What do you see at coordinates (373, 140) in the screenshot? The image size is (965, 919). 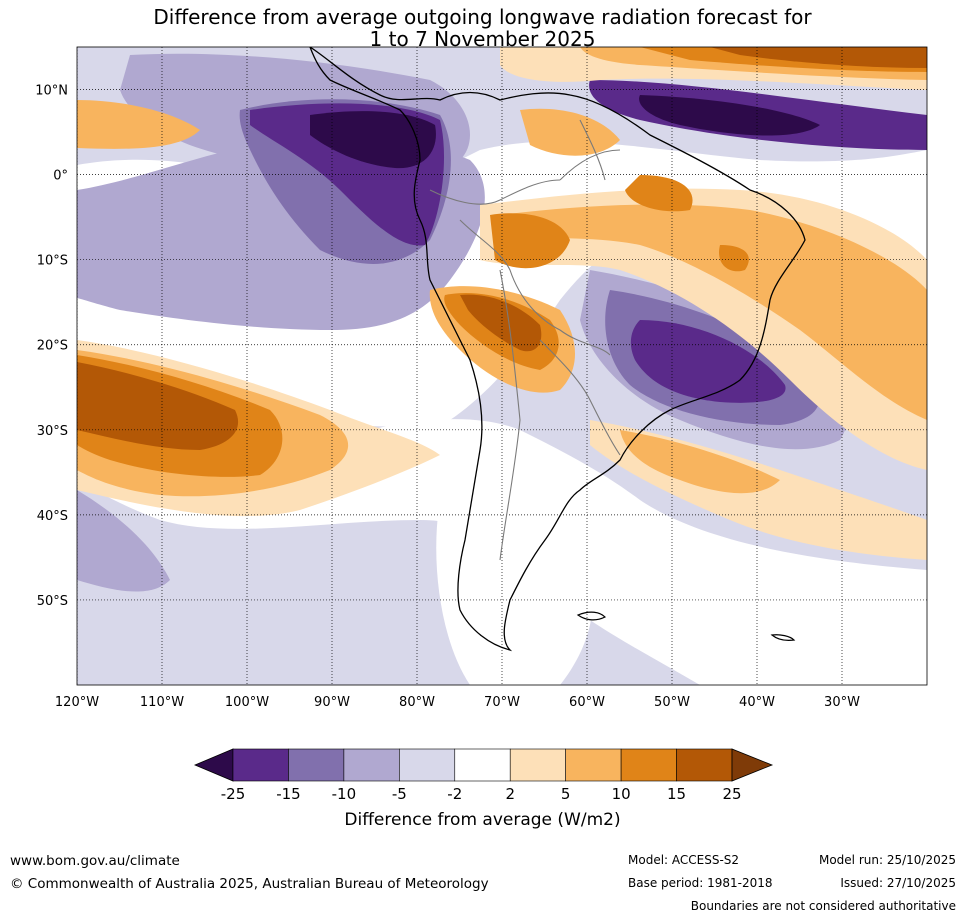 I see `extreme-negative-core-pacific` at bounding box center [373, 140].